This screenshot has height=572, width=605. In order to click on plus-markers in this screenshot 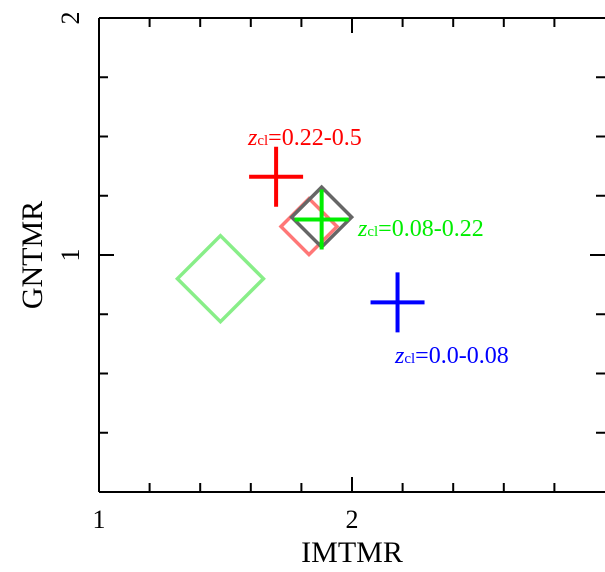, I will do `click(337, 239)`.